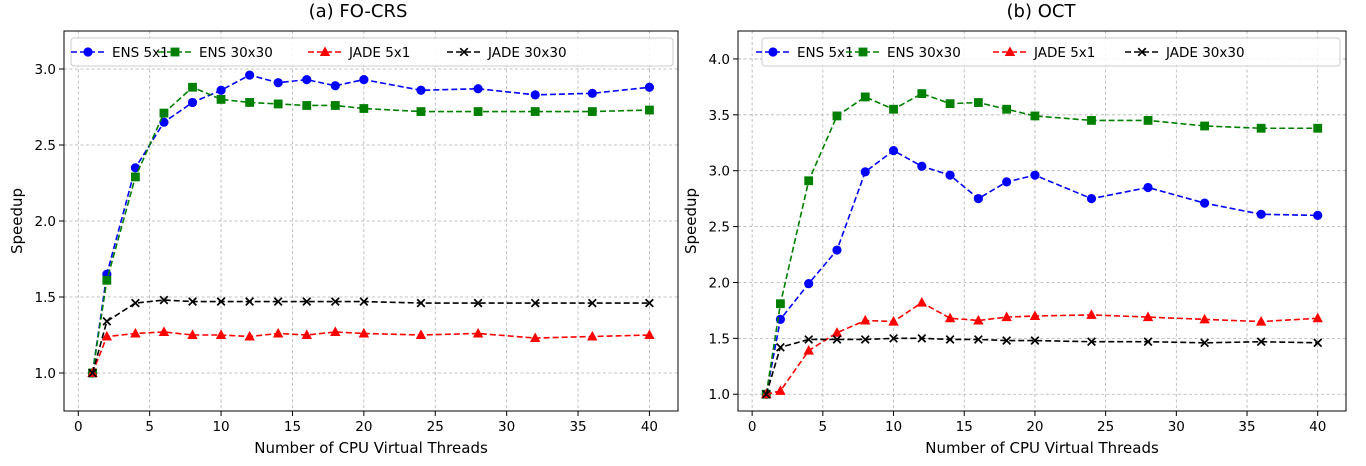 The height and width of the screenshot is (466, 1366). What do you see at coordinates (149, 427) in the screenshot?
I see `x-tick-label: 5` at bounding box center [149, 427].